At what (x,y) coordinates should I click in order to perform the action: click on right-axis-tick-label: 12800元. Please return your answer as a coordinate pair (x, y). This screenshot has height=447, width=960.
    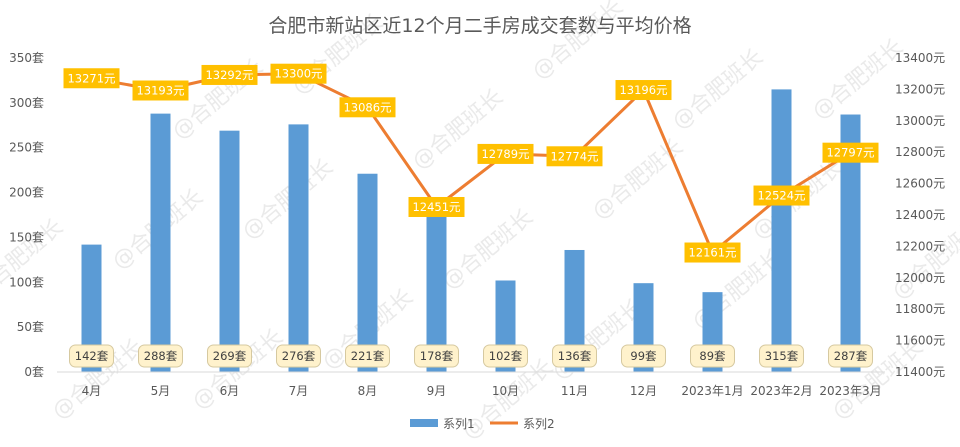
    Looking at the image, I should click on (920, 152).